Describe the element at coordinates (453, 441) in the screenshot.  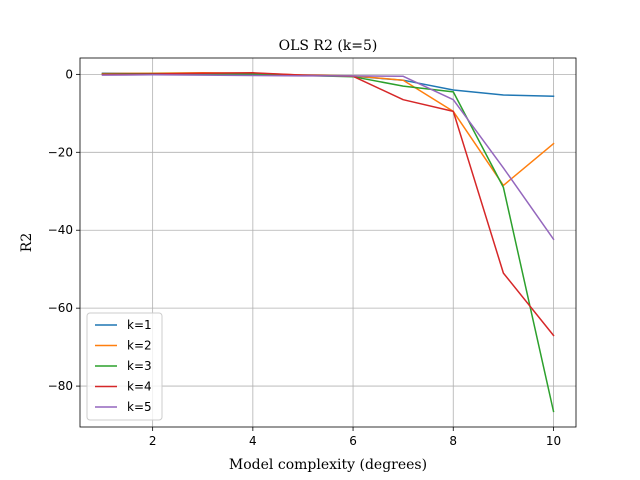
I see `x-tick-label: 8` at that location.